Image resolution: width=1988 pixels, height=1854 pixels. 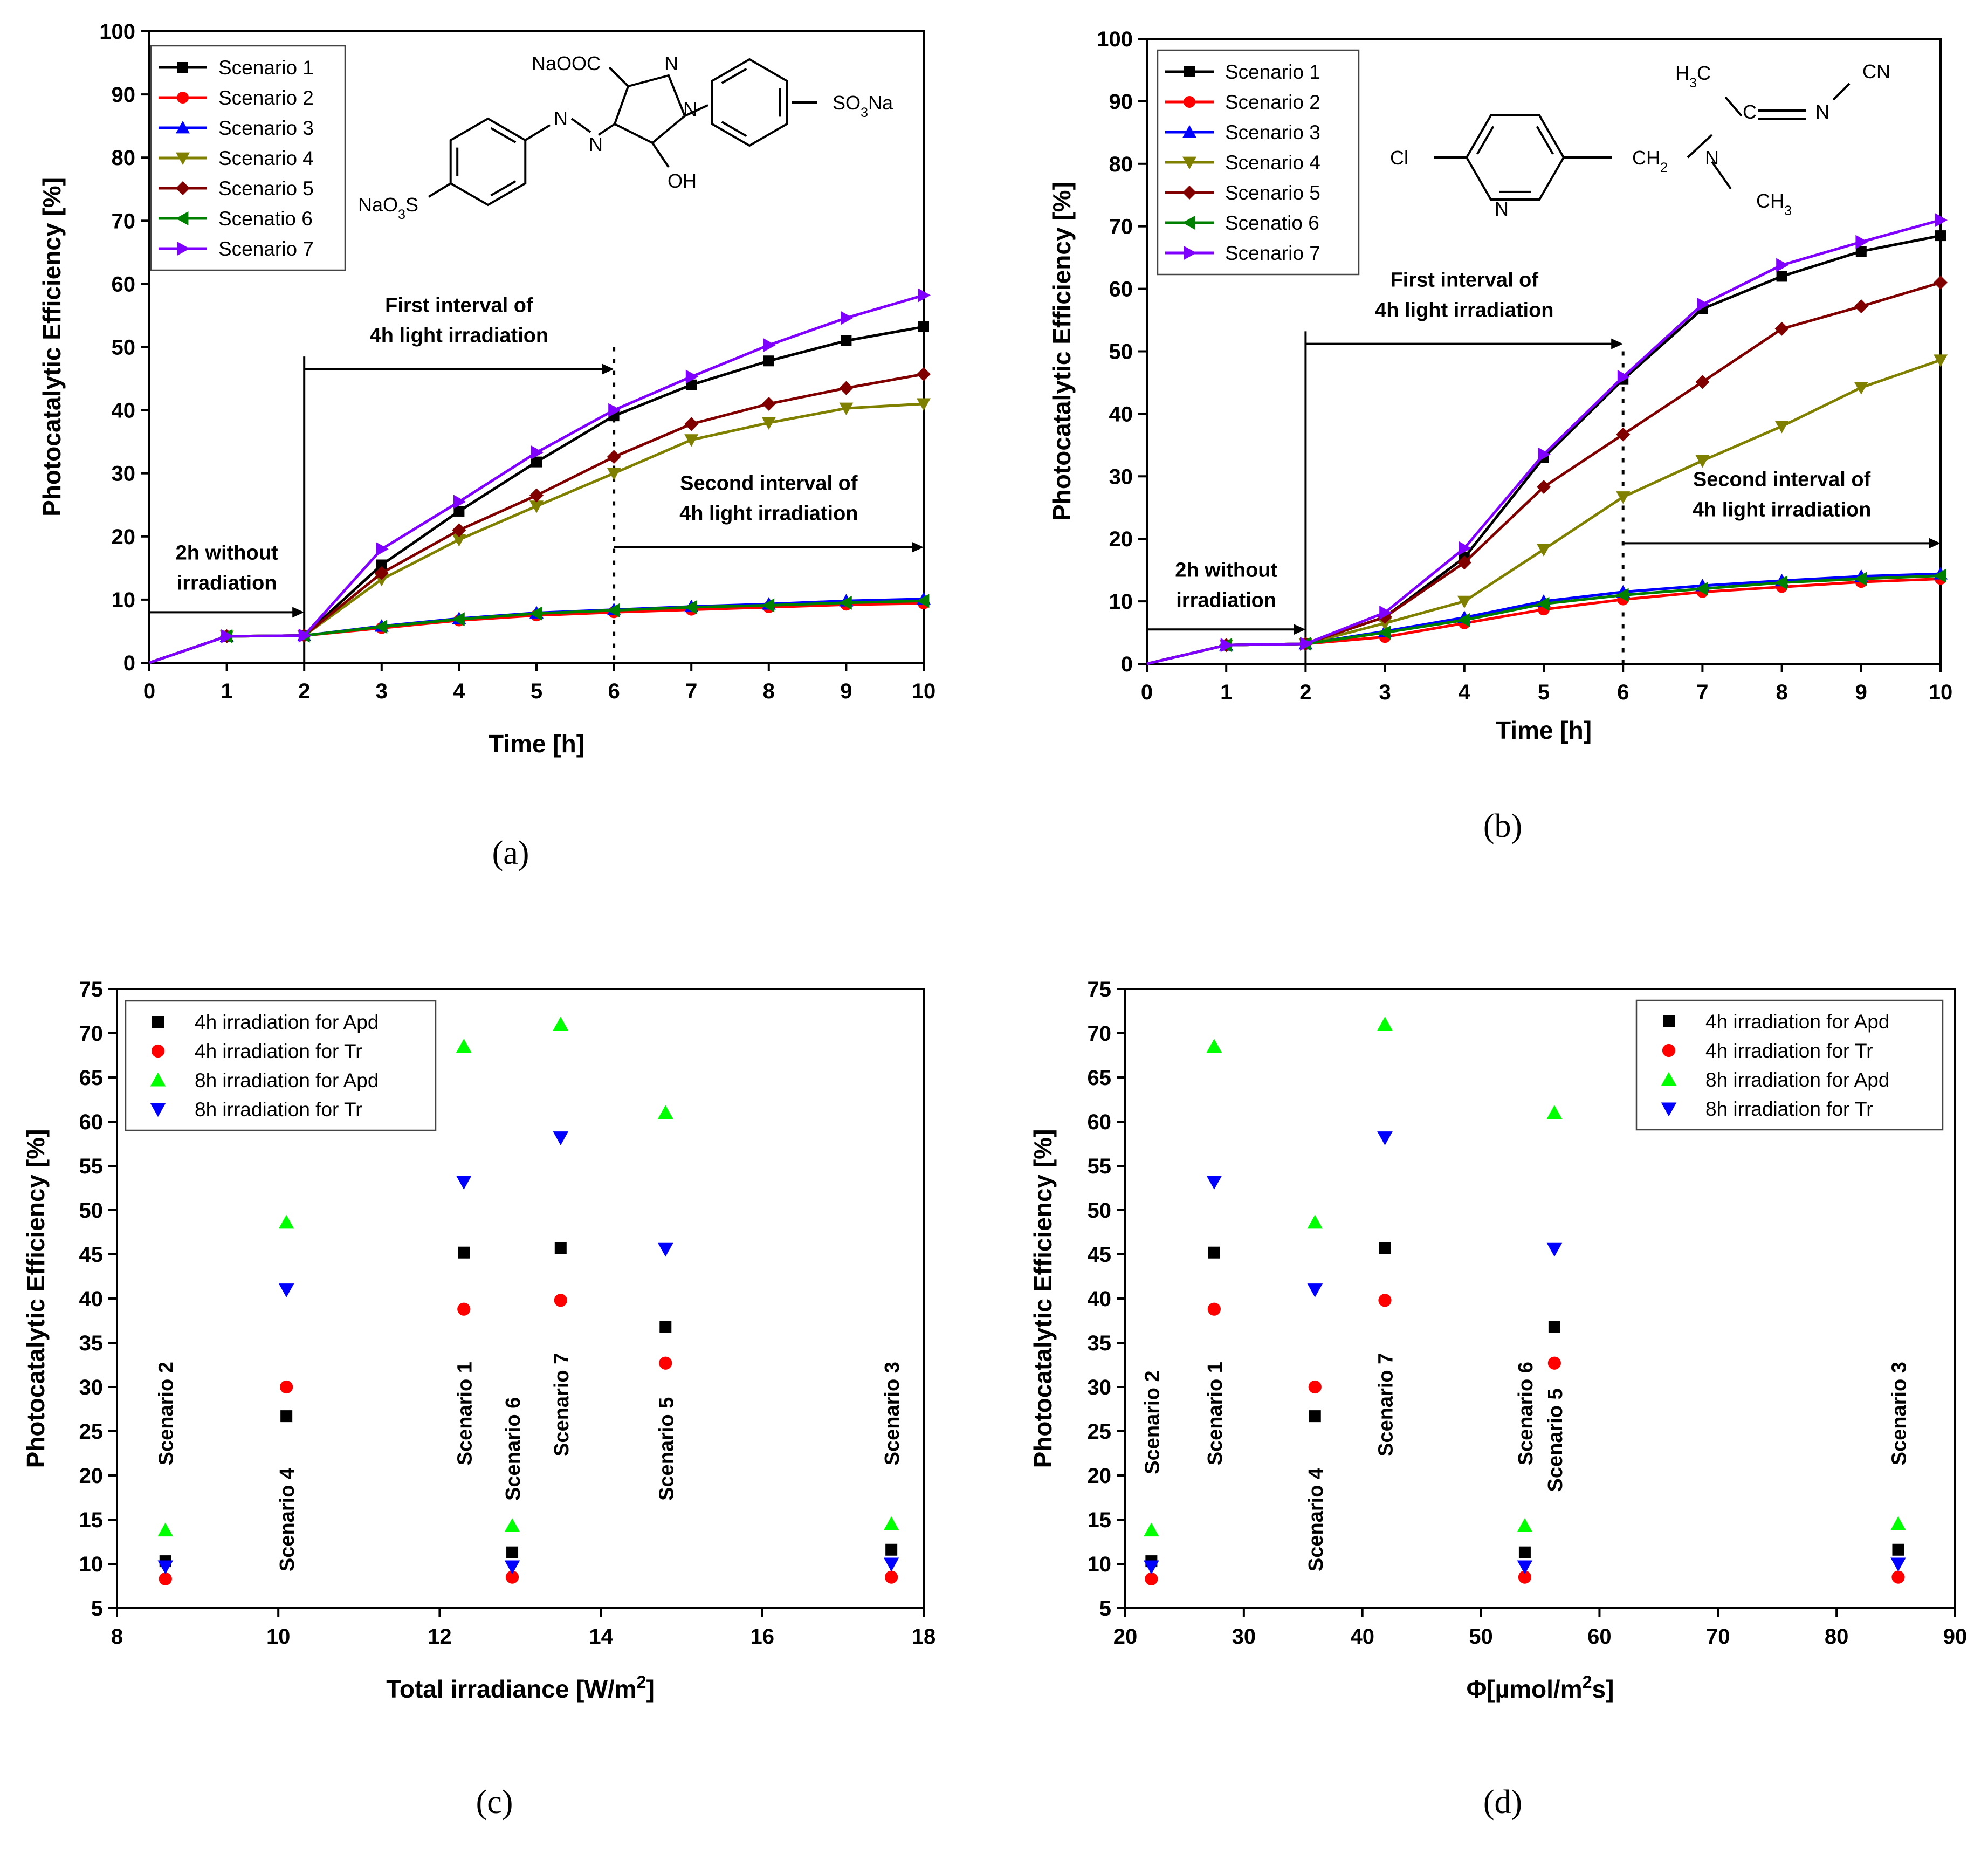 What do you see at coordinates (1273, 72) in the screenshot?
I see `legend-label: Scenario 1` at bounding box center [1273, 72].